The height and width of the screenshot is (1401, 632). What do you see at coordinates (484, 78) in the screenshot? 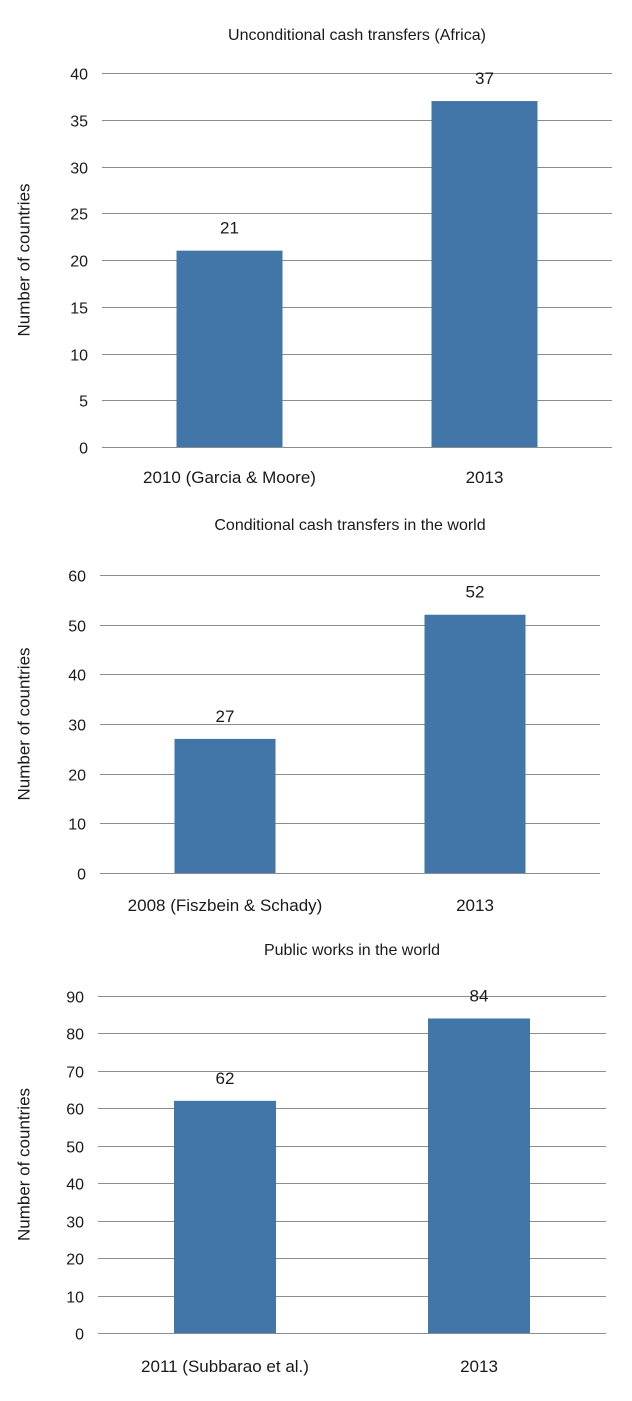
I see `panel1-data-label-2: 37` at bounding box center [484, 78].